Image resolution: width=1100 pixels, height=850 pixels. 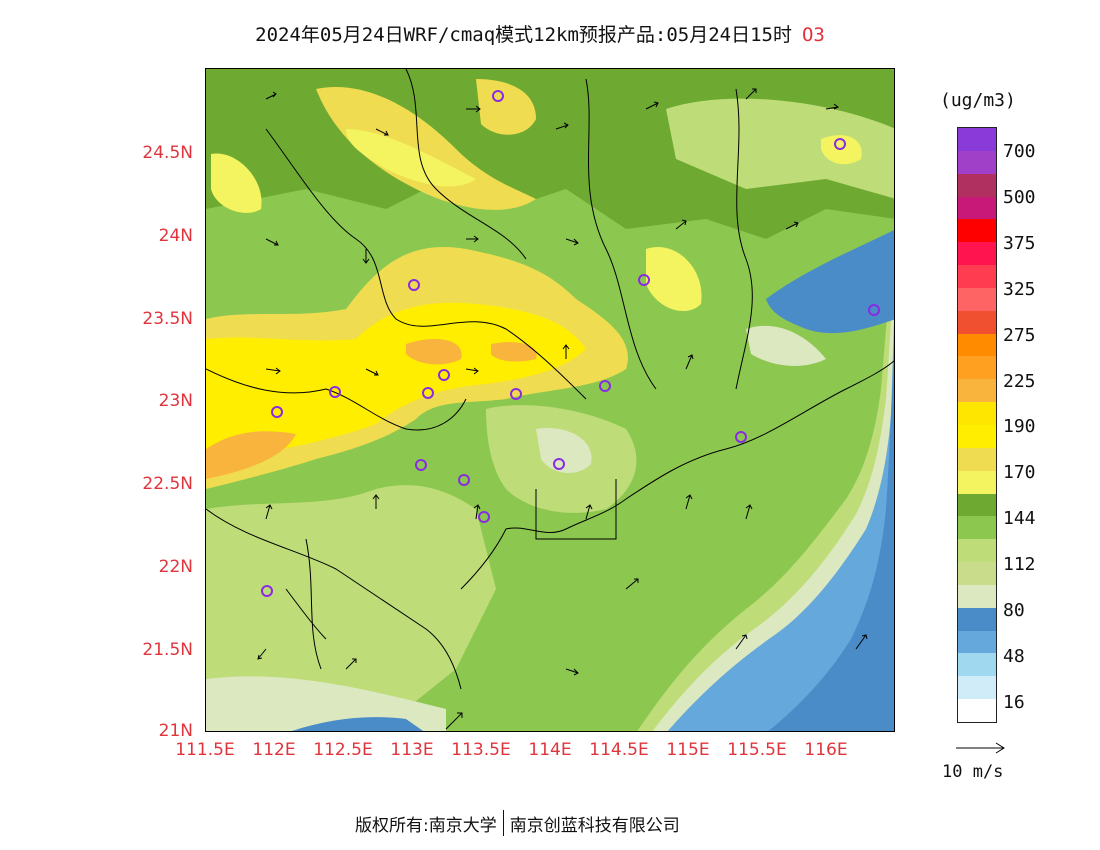 I want to click on legend-unit: (ug/m3), so click(x=978, y=100).